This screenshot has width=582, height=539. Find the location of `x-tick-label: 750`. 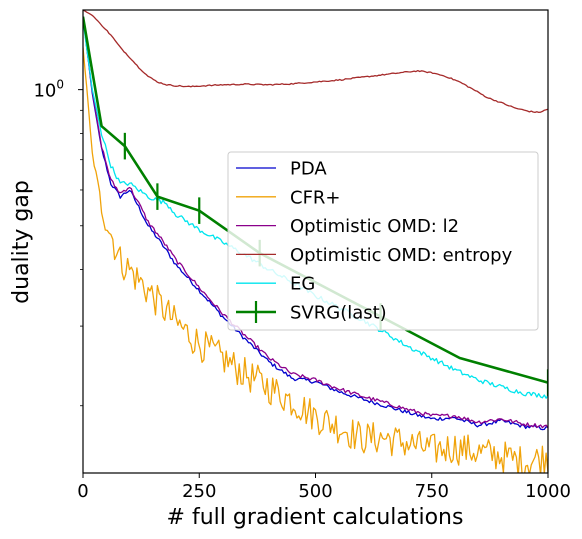

x-tick-label: 750 is located at coordinates (432, 491).